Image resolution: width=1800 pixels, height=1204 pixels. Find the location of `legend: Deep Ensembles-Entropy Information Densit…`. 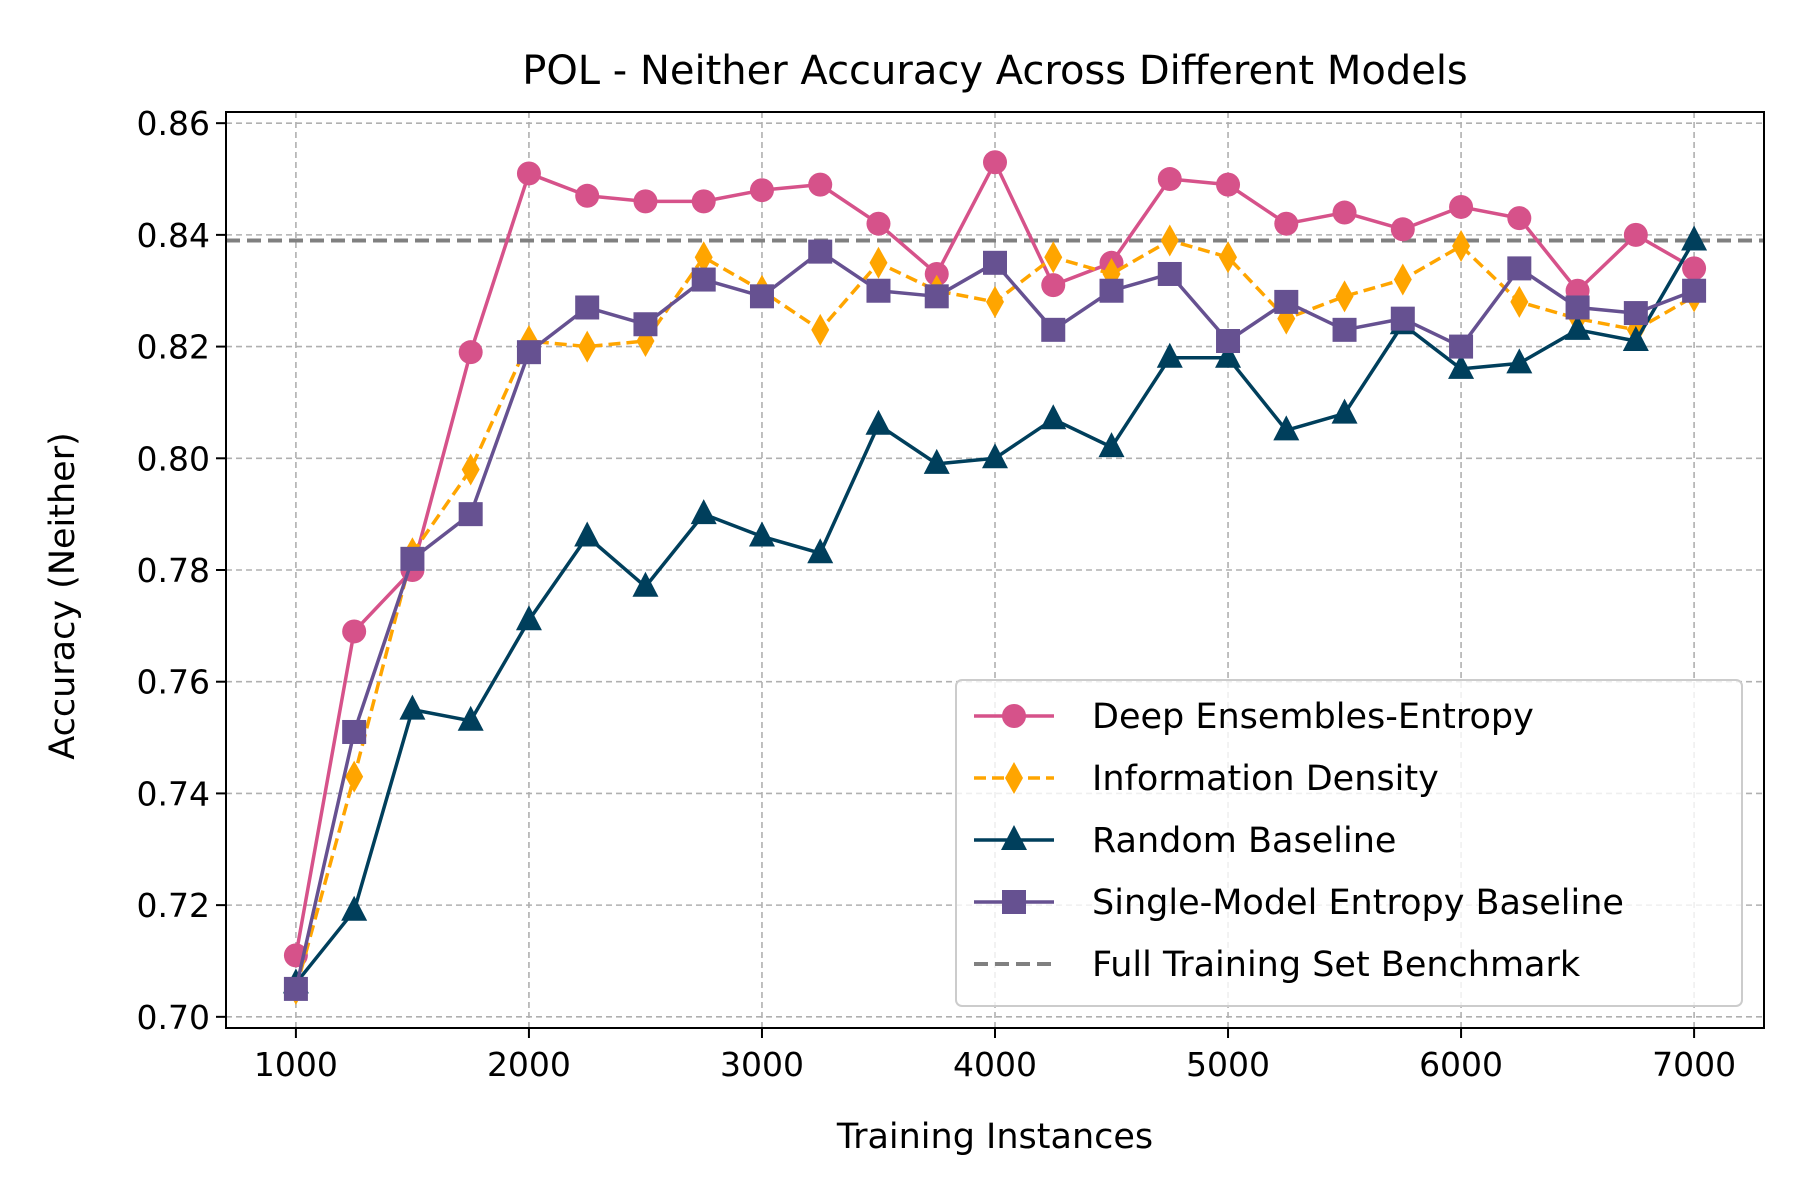

legend: Deep Ensembles-Entropy Information Densit… is located at coordinates (1349, 843).